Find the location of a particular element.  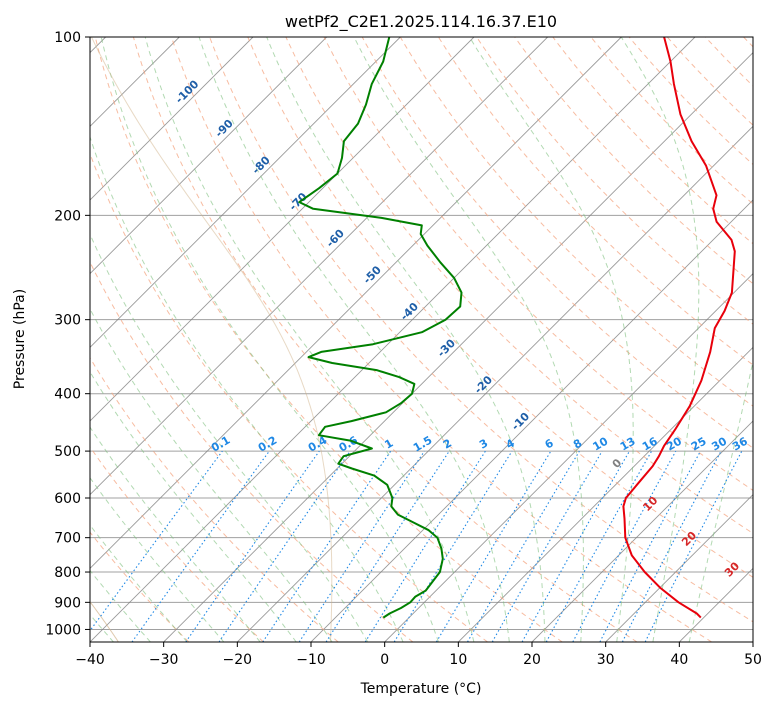

dry-adiabat-label: -50 is located at coordinates (372, 274).